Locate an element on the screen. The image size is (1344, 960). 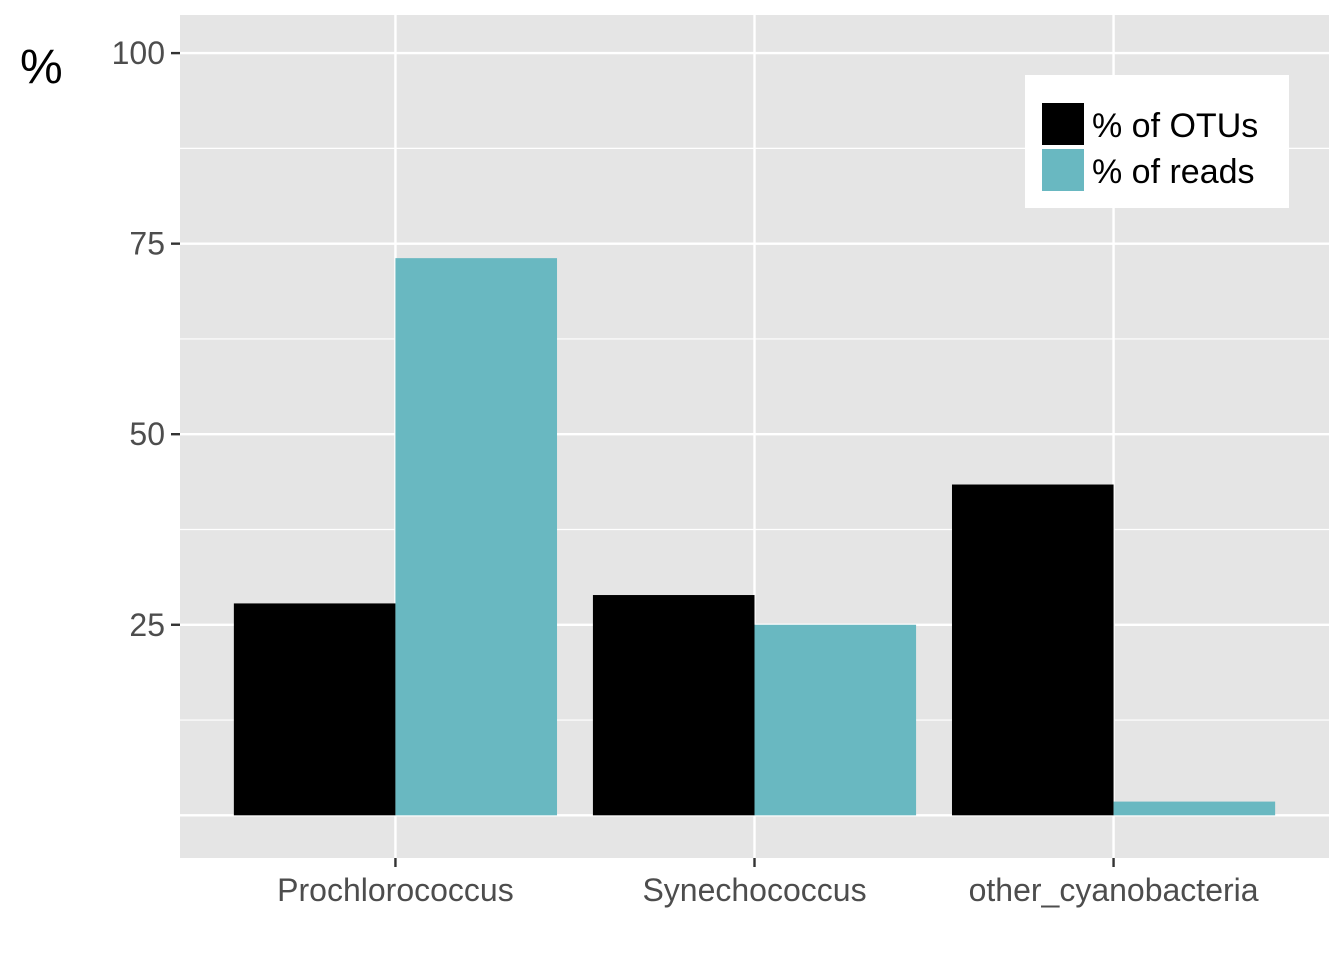
x-tick-label: other_cyanobacteria is located at coordinates (1114, 890).